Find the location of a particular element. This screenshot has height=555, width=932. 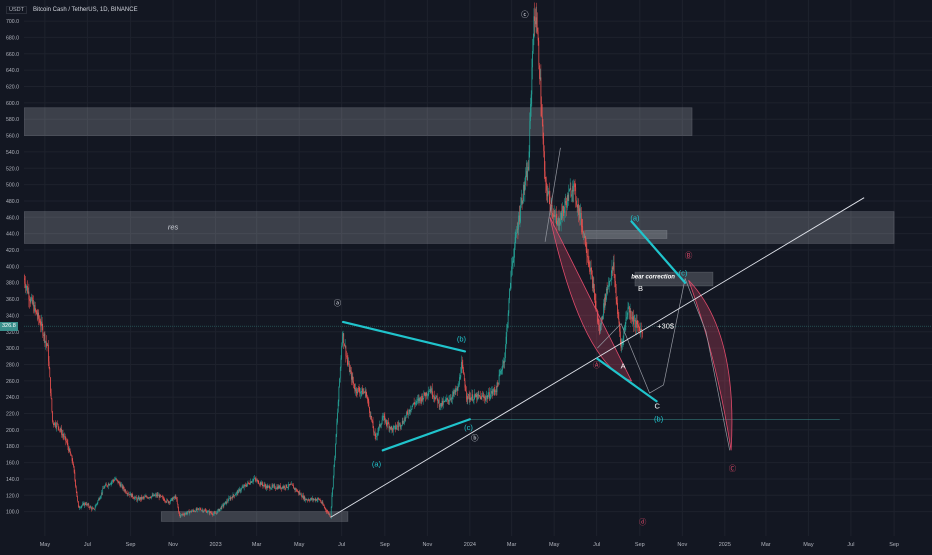

x-tick-label: May is located at coordinates (554, 545).